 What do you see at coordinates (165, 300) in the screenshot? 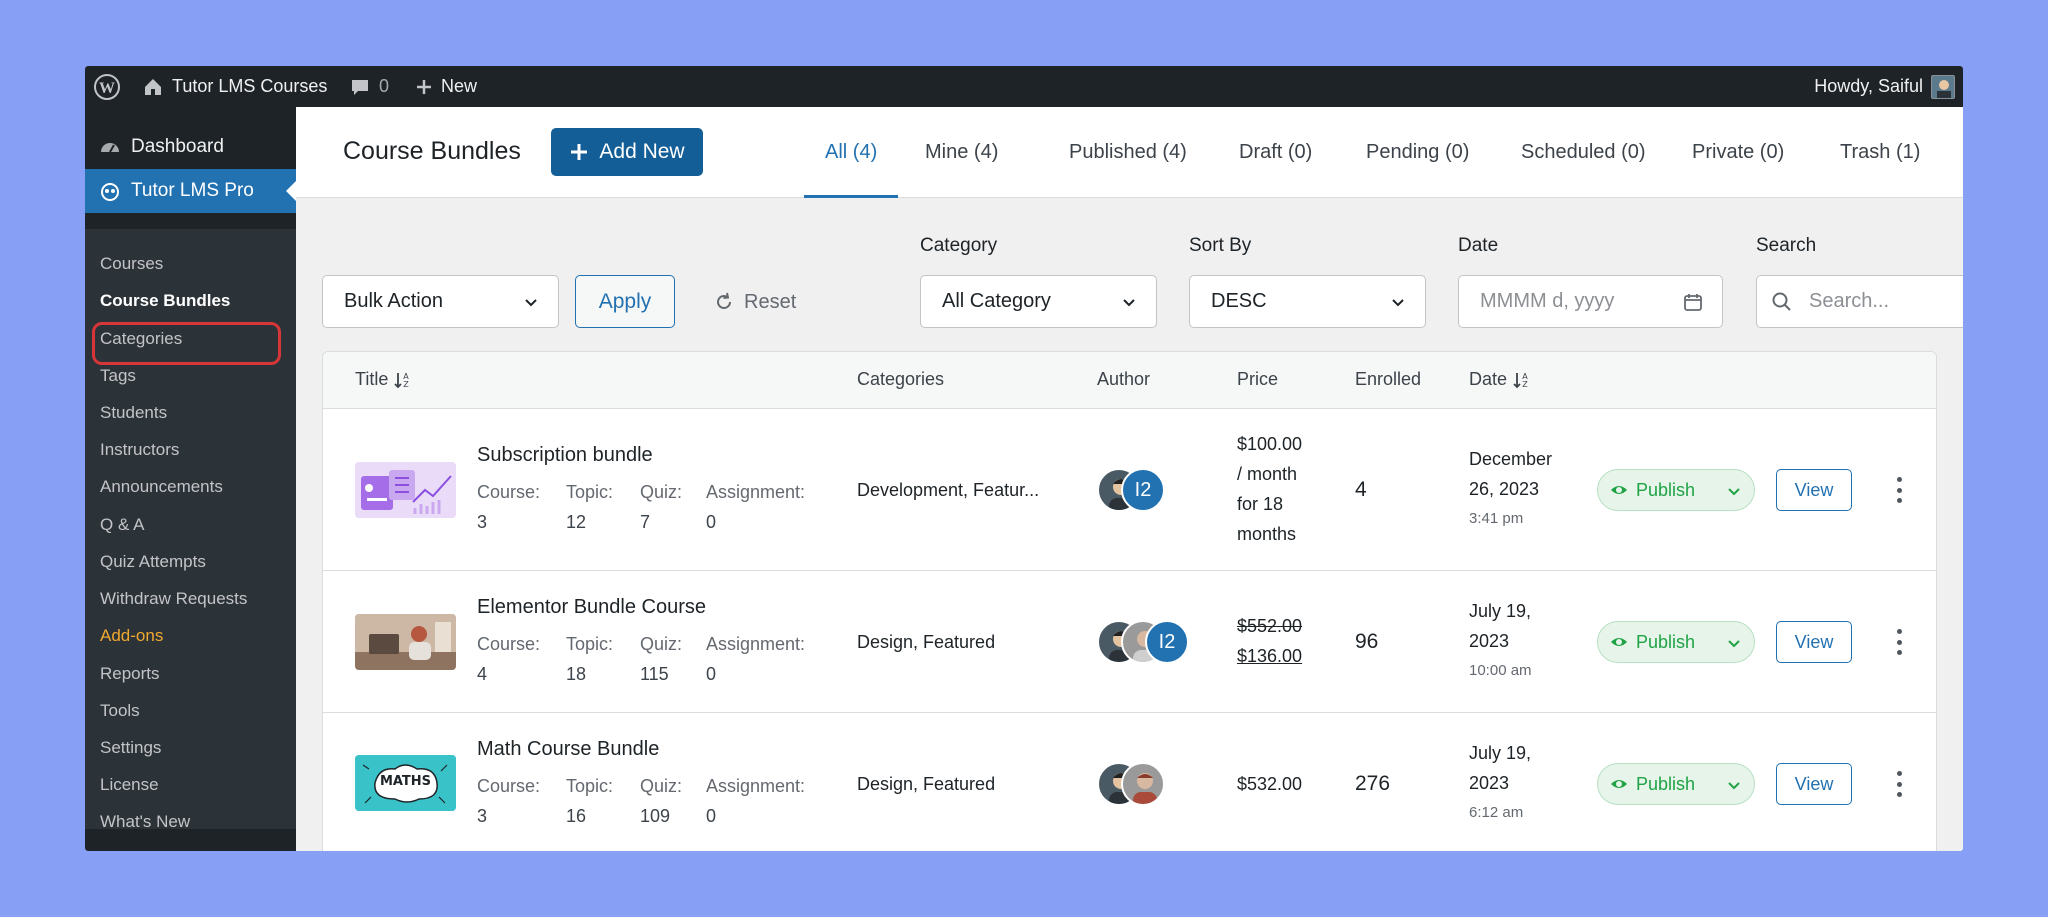
I see `submenu-course-bundles: Course Bundles` at bounding box center [165, 300].